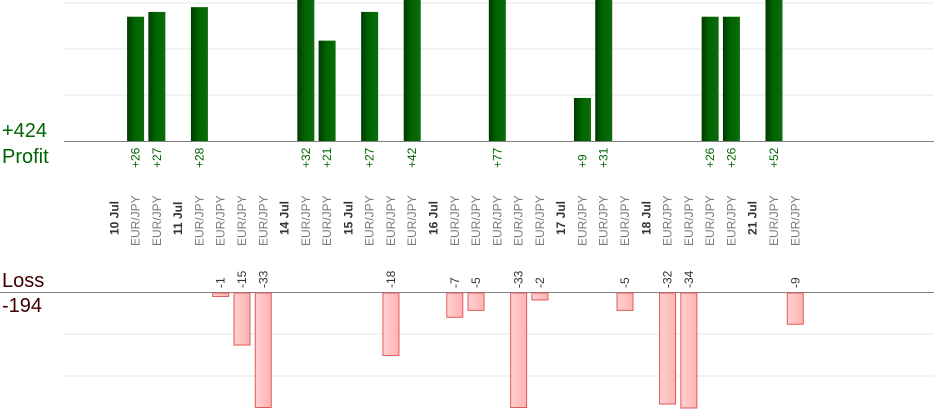 The image size is (934, 420). What do you see at coordinates (774, 157) in the screenshot?
I see `profit-value-label: +52` at bounding box center [774, 157].